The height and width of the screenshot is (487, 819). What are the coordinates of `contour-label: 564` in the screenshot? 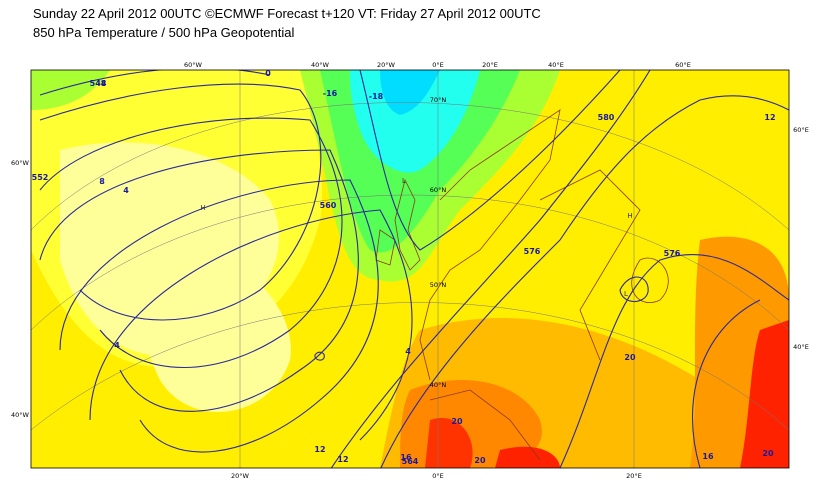 It's located at (410, 461).